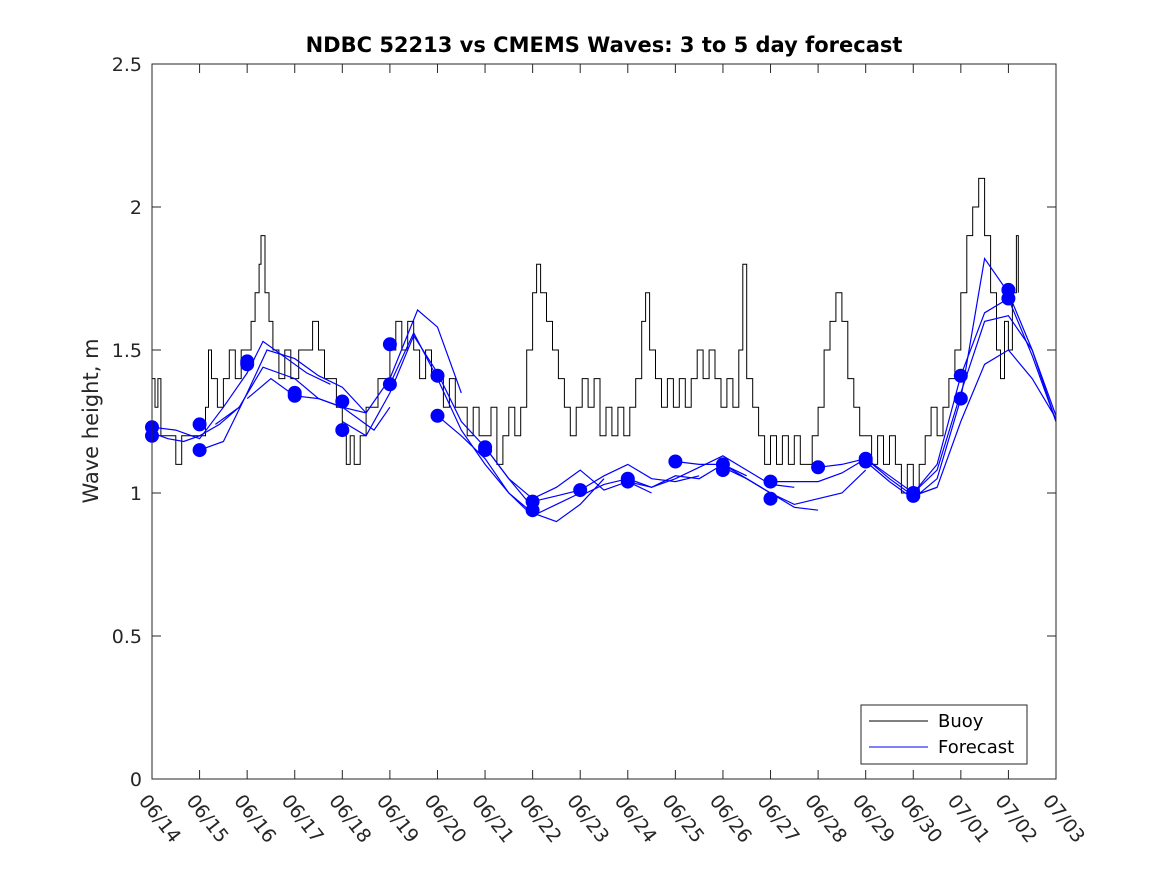  I want to click on x-tick-label: 06/21, so click(492, 819).